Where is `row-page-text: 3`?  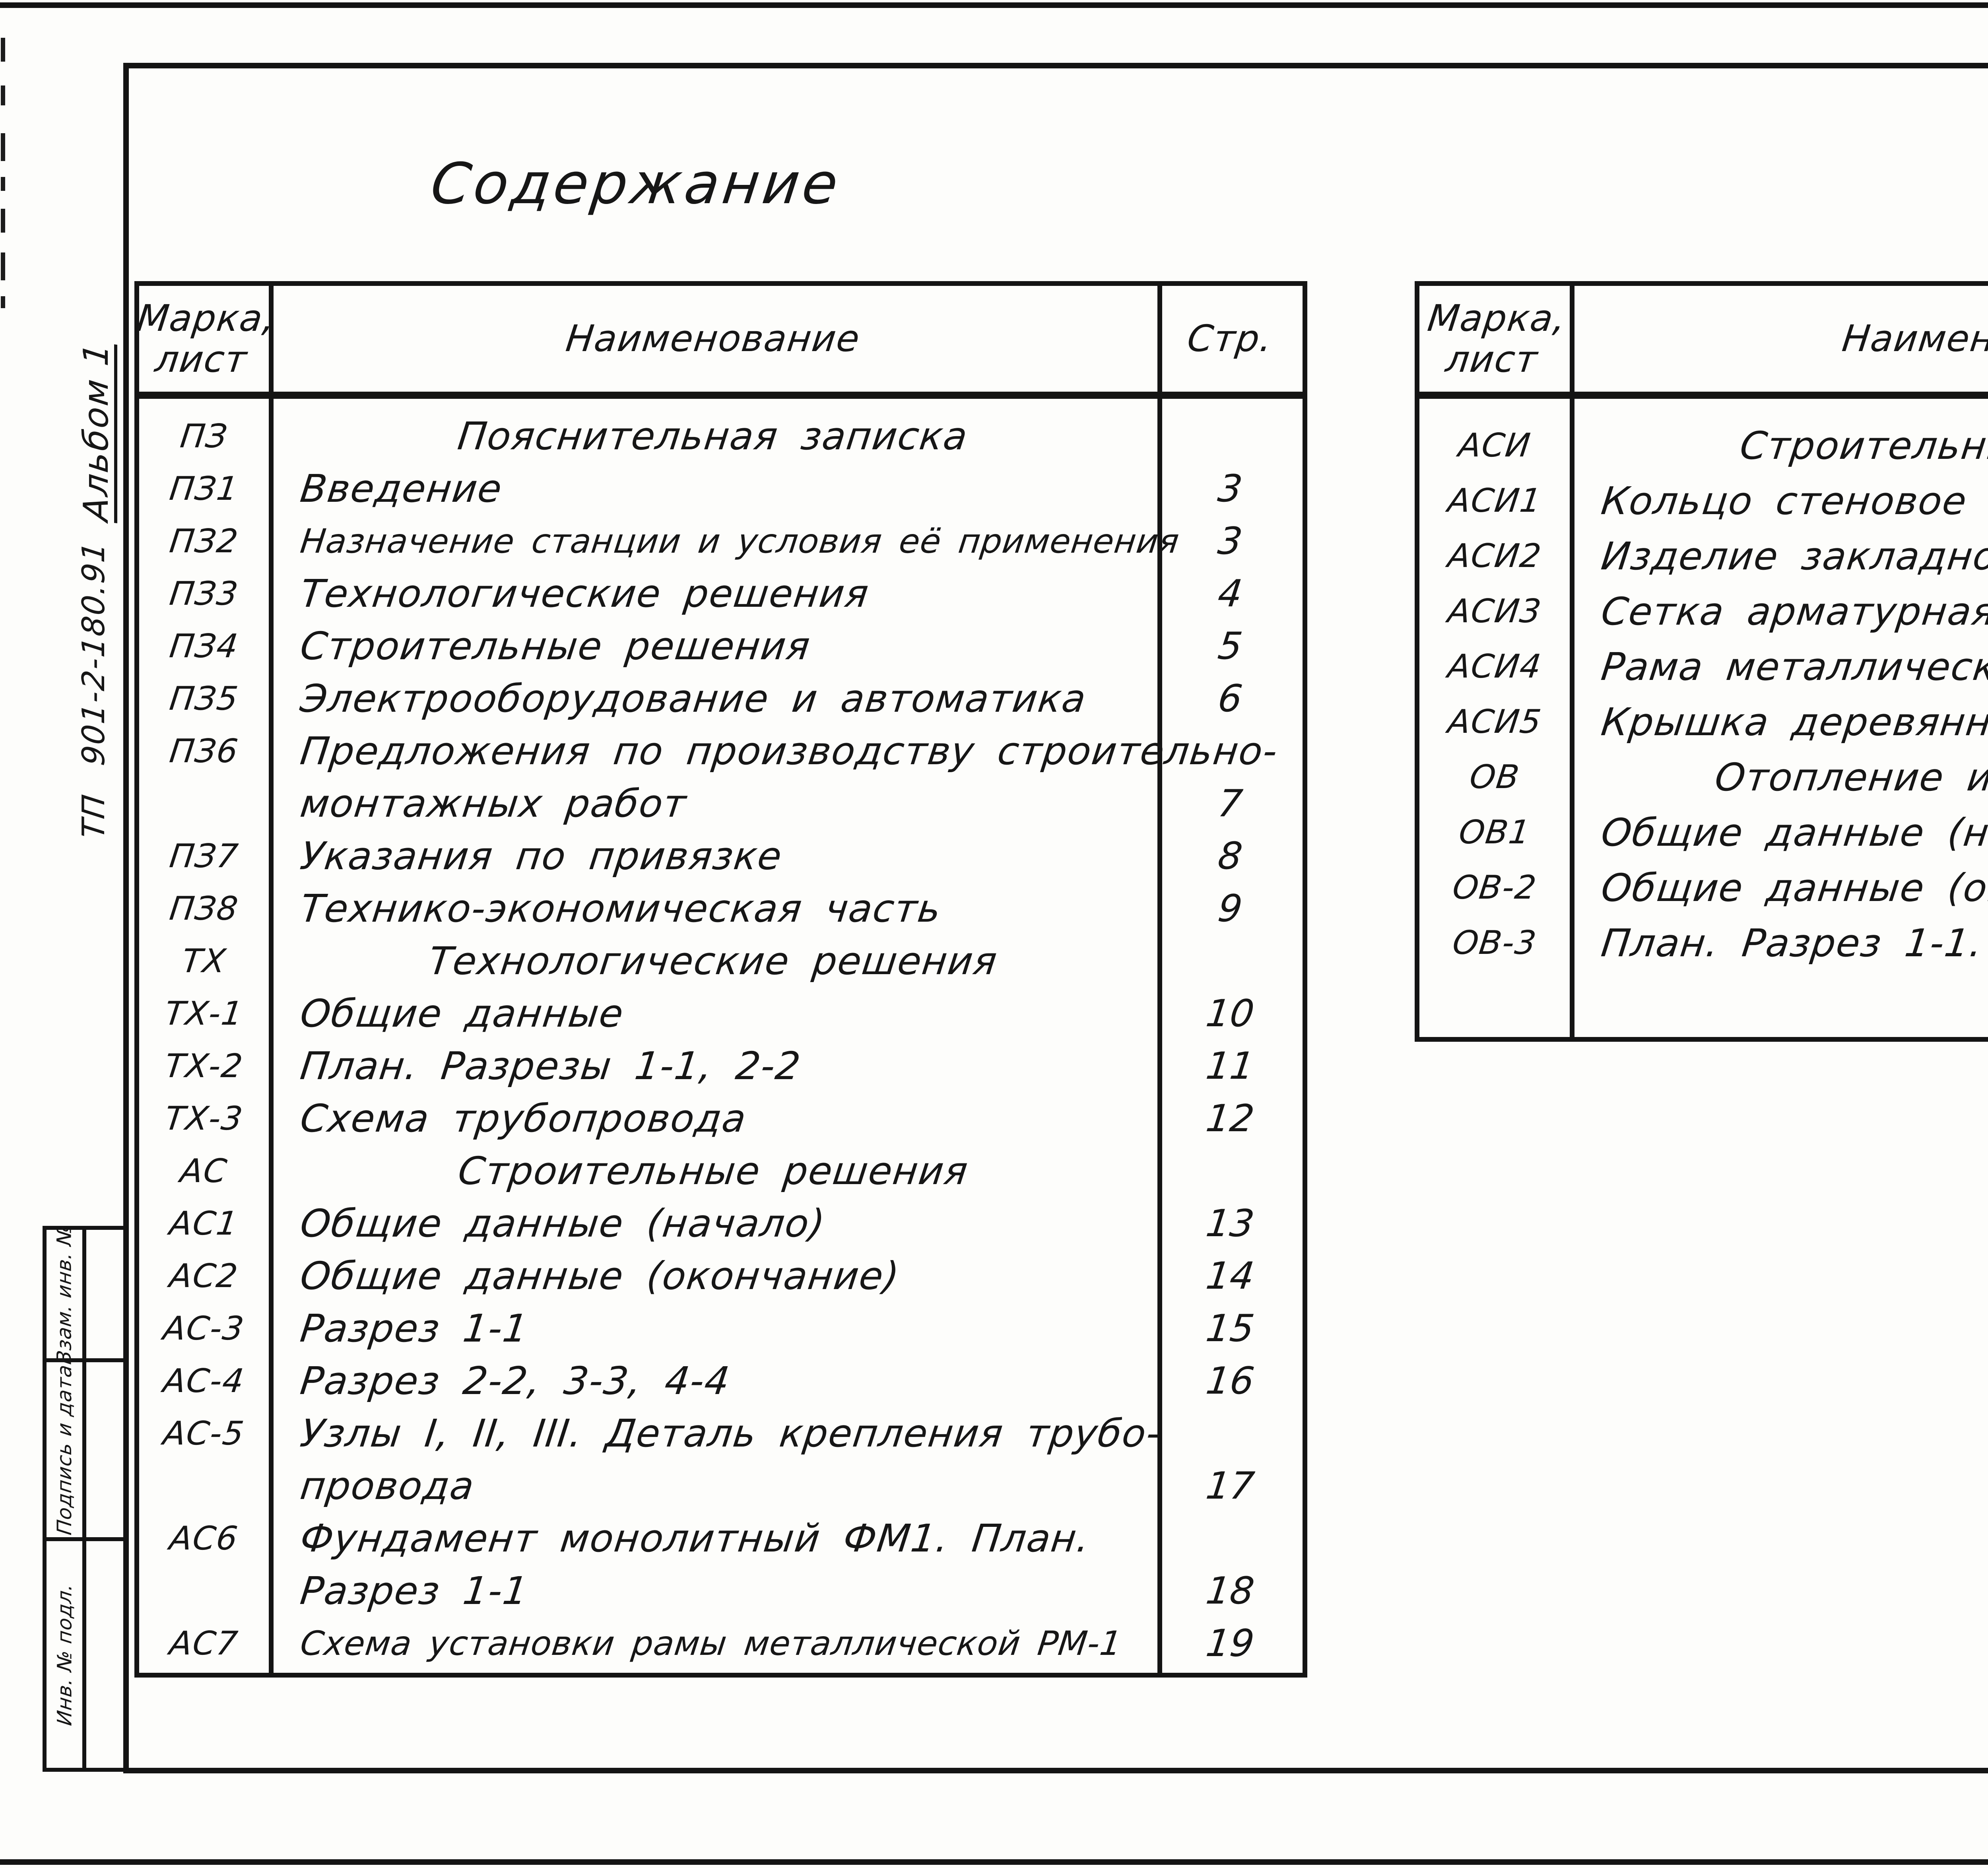 row-page-text: 3 is located at coordinates (1230, 541).